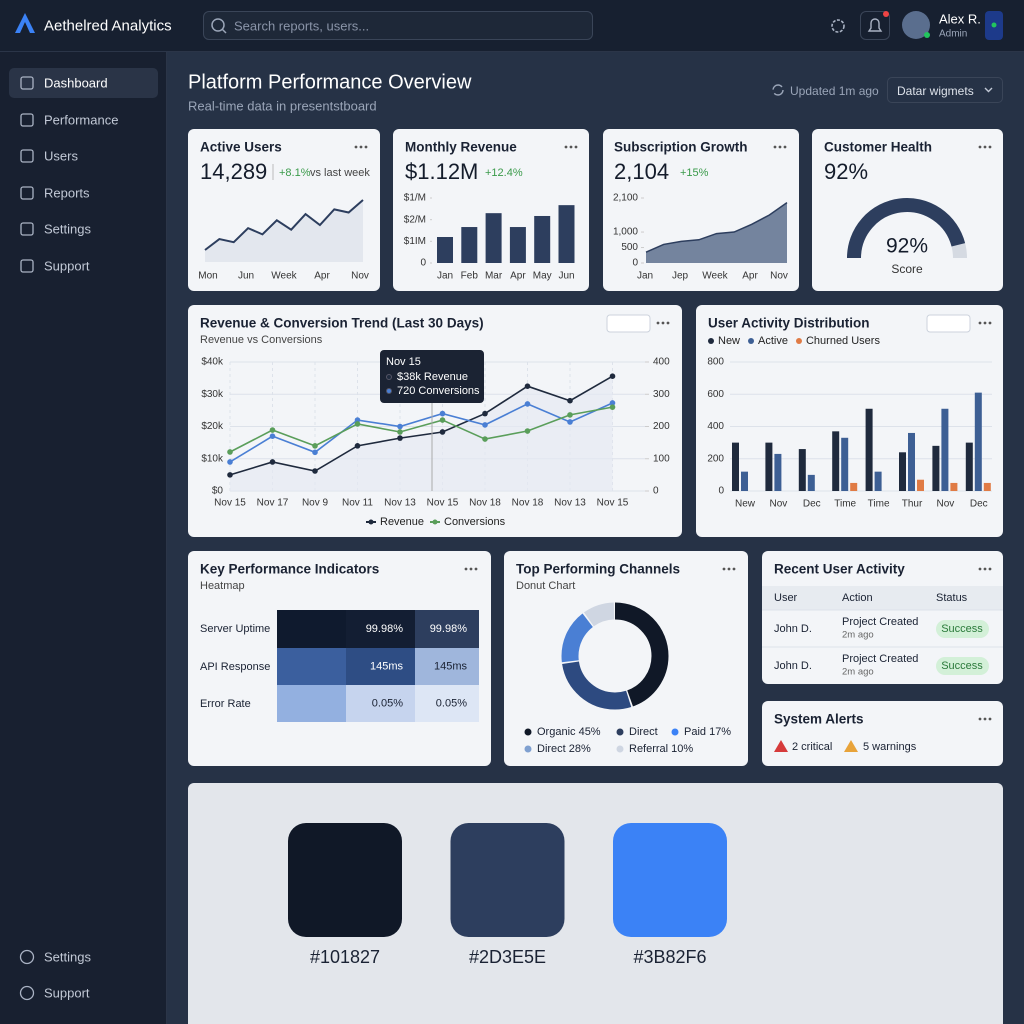  What do you see at coordinates (952, 598) in the screenshot?
I see `column-header: Status` at bounding box center [952, 598].